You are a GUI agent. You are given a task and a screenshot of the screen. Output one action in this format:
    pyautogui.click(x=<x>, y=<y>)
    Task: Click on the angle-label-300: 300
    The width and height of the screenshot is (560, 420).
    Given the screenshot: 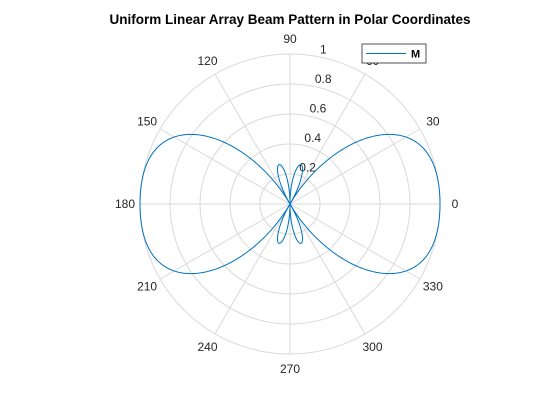 What is the action you would take?
    pyautogui.click(x=372, y=347)
    